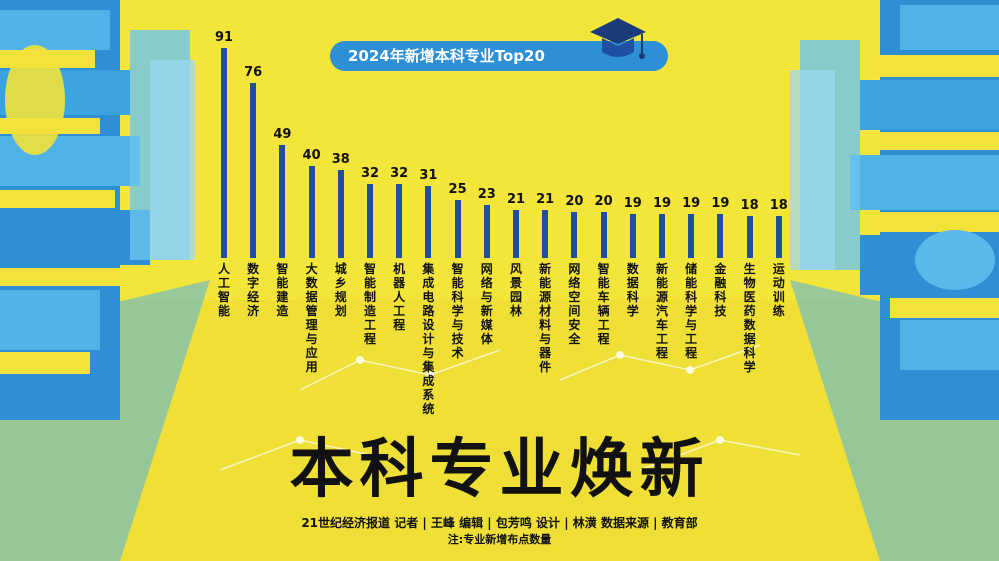 The width and height of the screenshot is (999, 561). Describe the element at coordinates (340, 160) in the screenshot. I see `bar-value-label: 38` at that location.